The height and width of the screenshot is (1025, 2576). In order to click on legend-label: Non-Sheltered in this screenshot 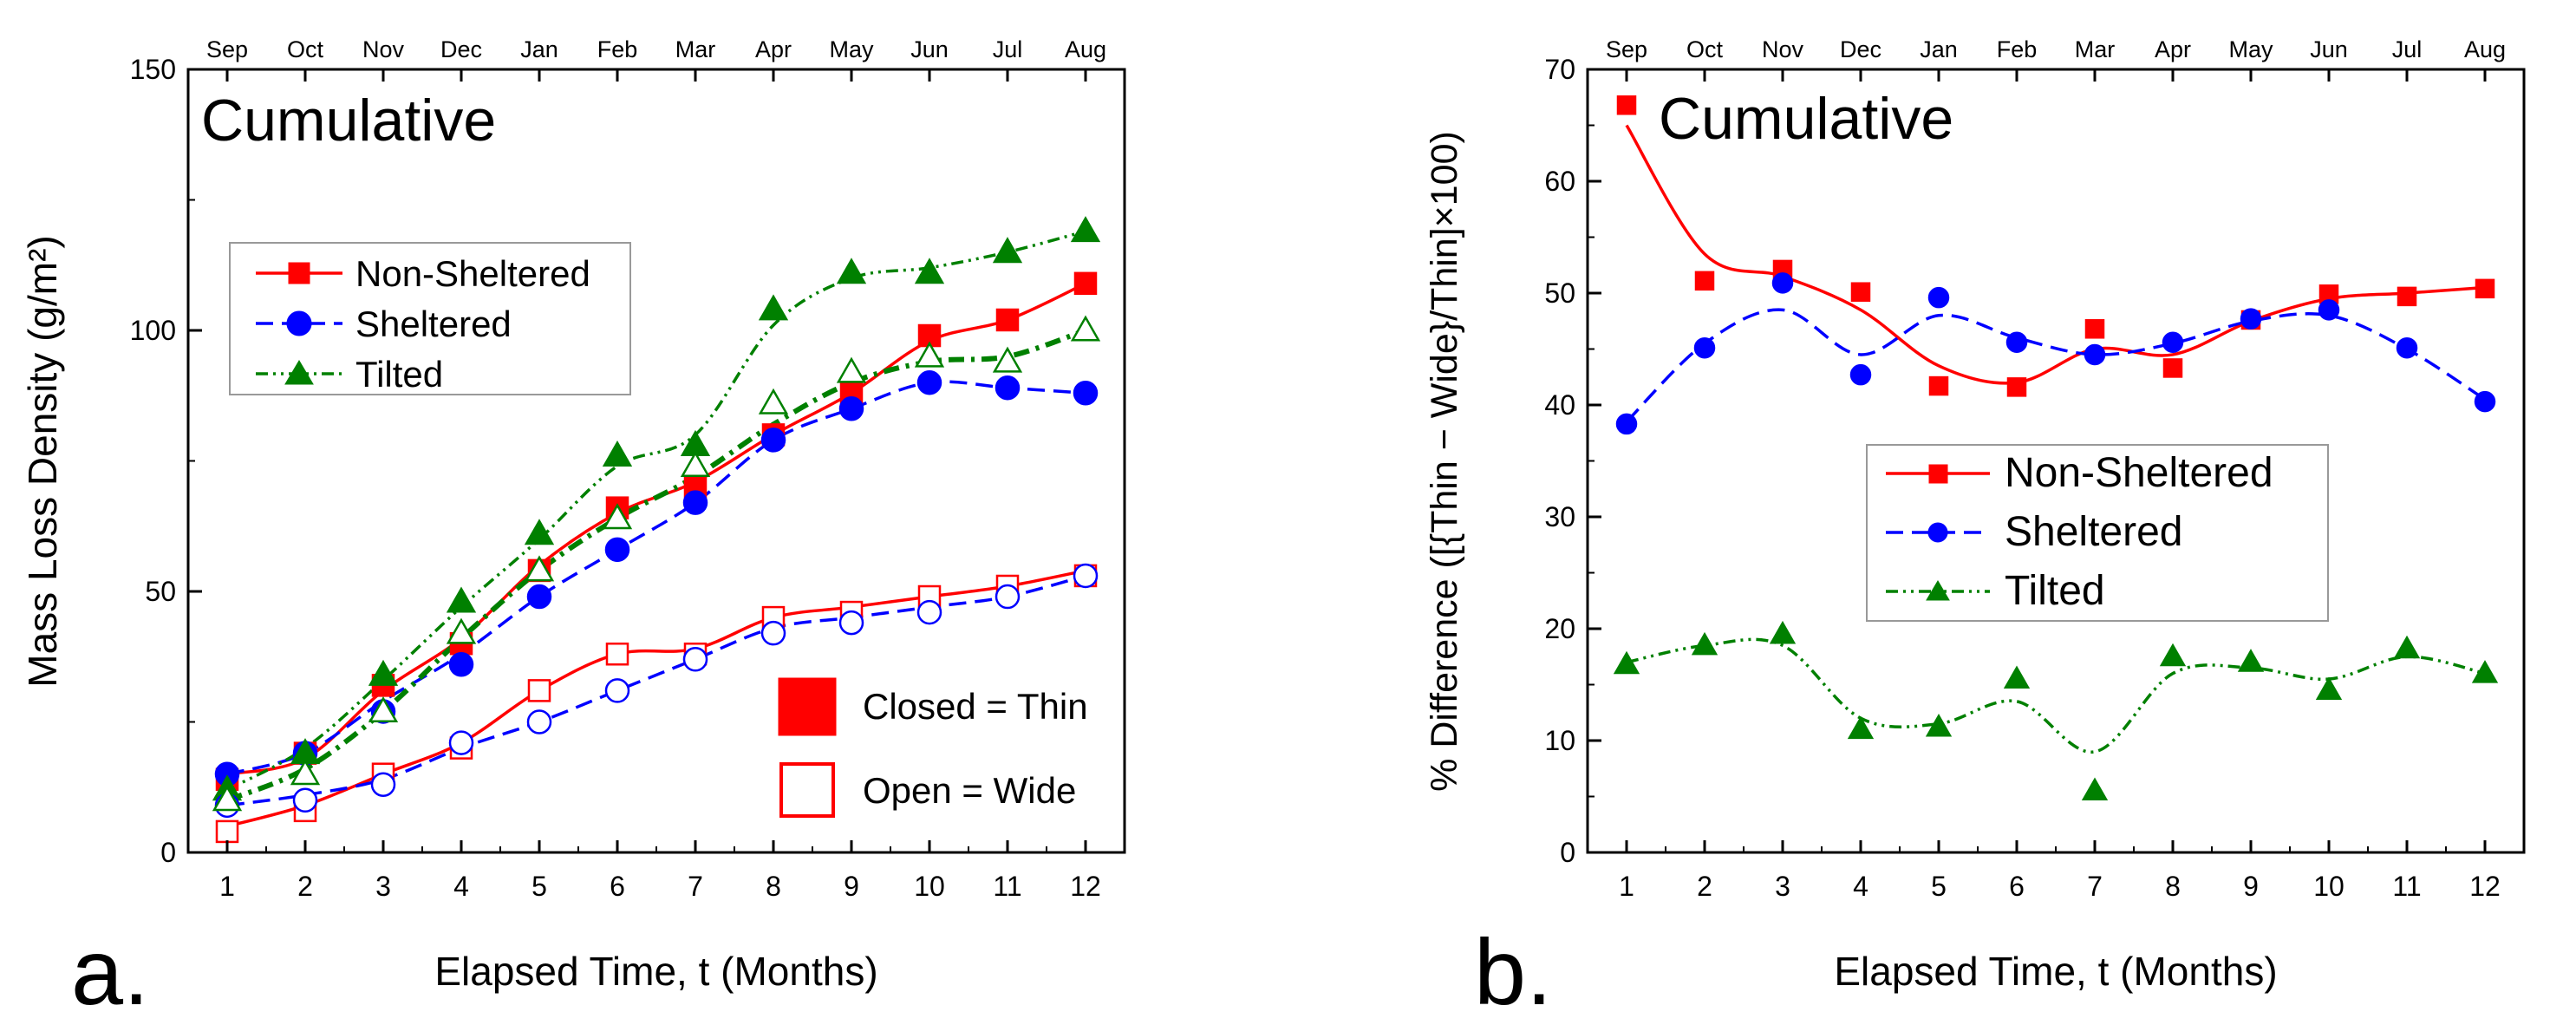, I will do `click(473, 273)`.